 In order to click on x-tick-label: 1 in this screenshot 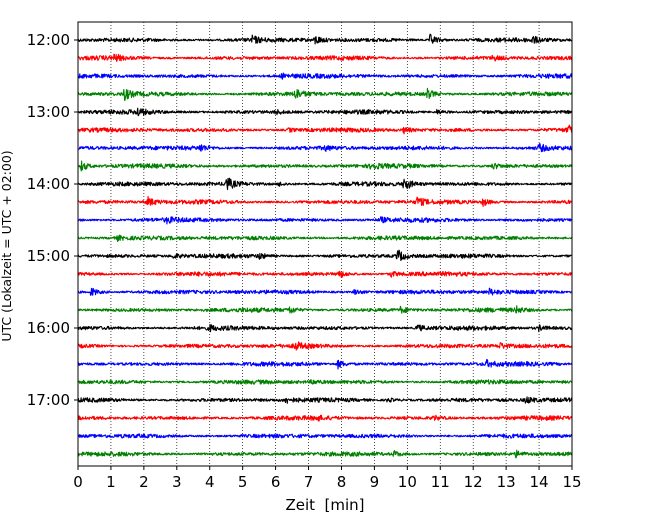, I will do `click(111, 482)`.